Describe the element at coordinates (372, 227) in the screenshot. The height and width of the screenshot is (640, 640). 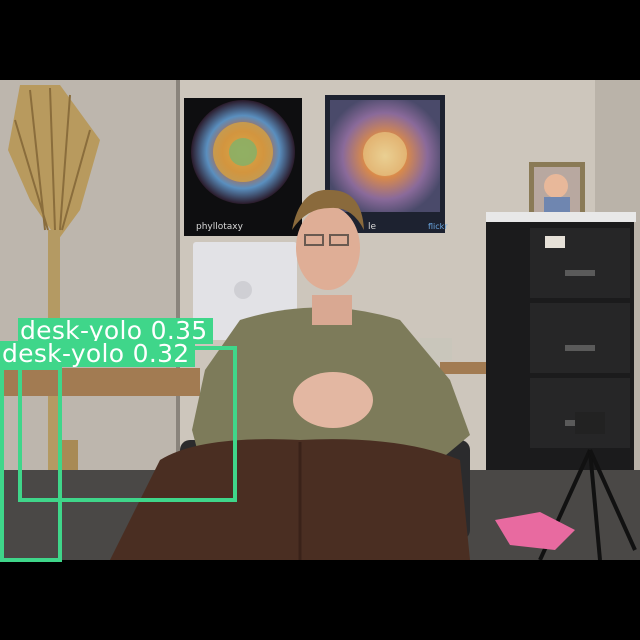
I see `svg-text: le` at that location.